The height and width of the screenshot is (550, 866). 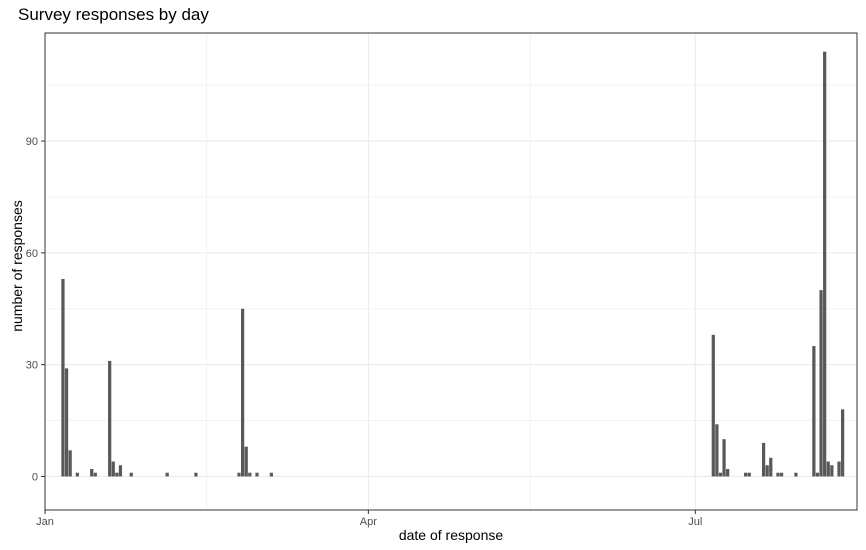 I want to click on y-tick-label: 90, so click(x=32, y=142).